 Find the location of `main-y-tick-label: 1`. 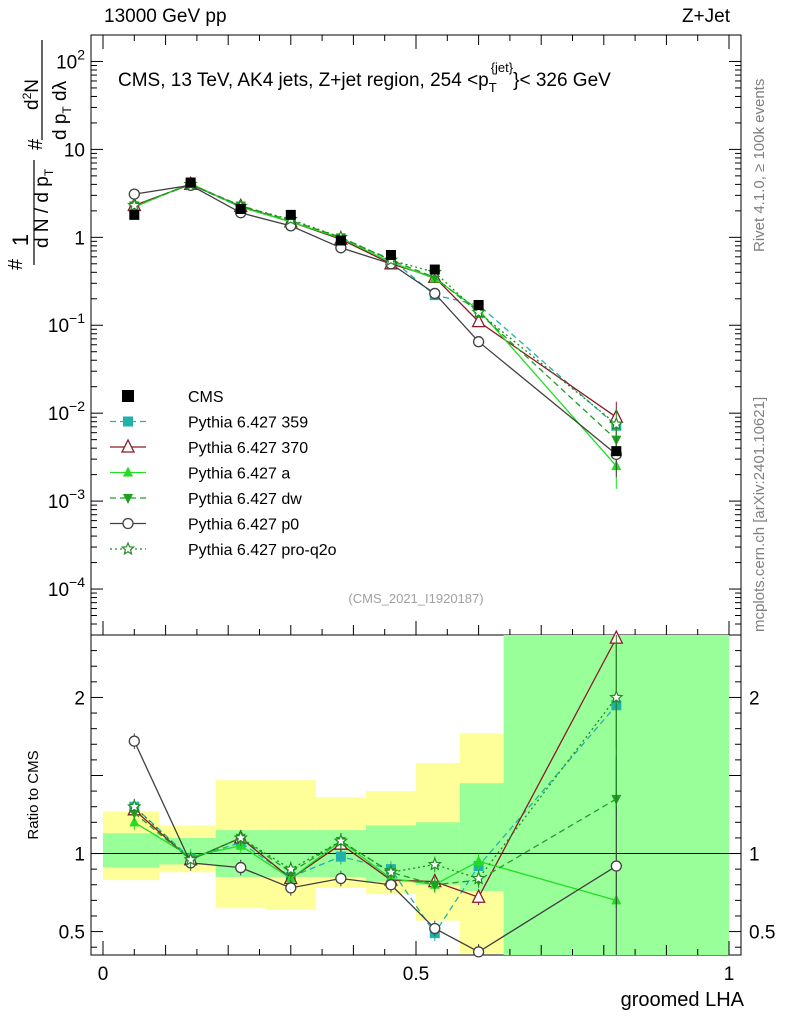

main-y-tick-label: 1 is located at coordinates (79, 238).